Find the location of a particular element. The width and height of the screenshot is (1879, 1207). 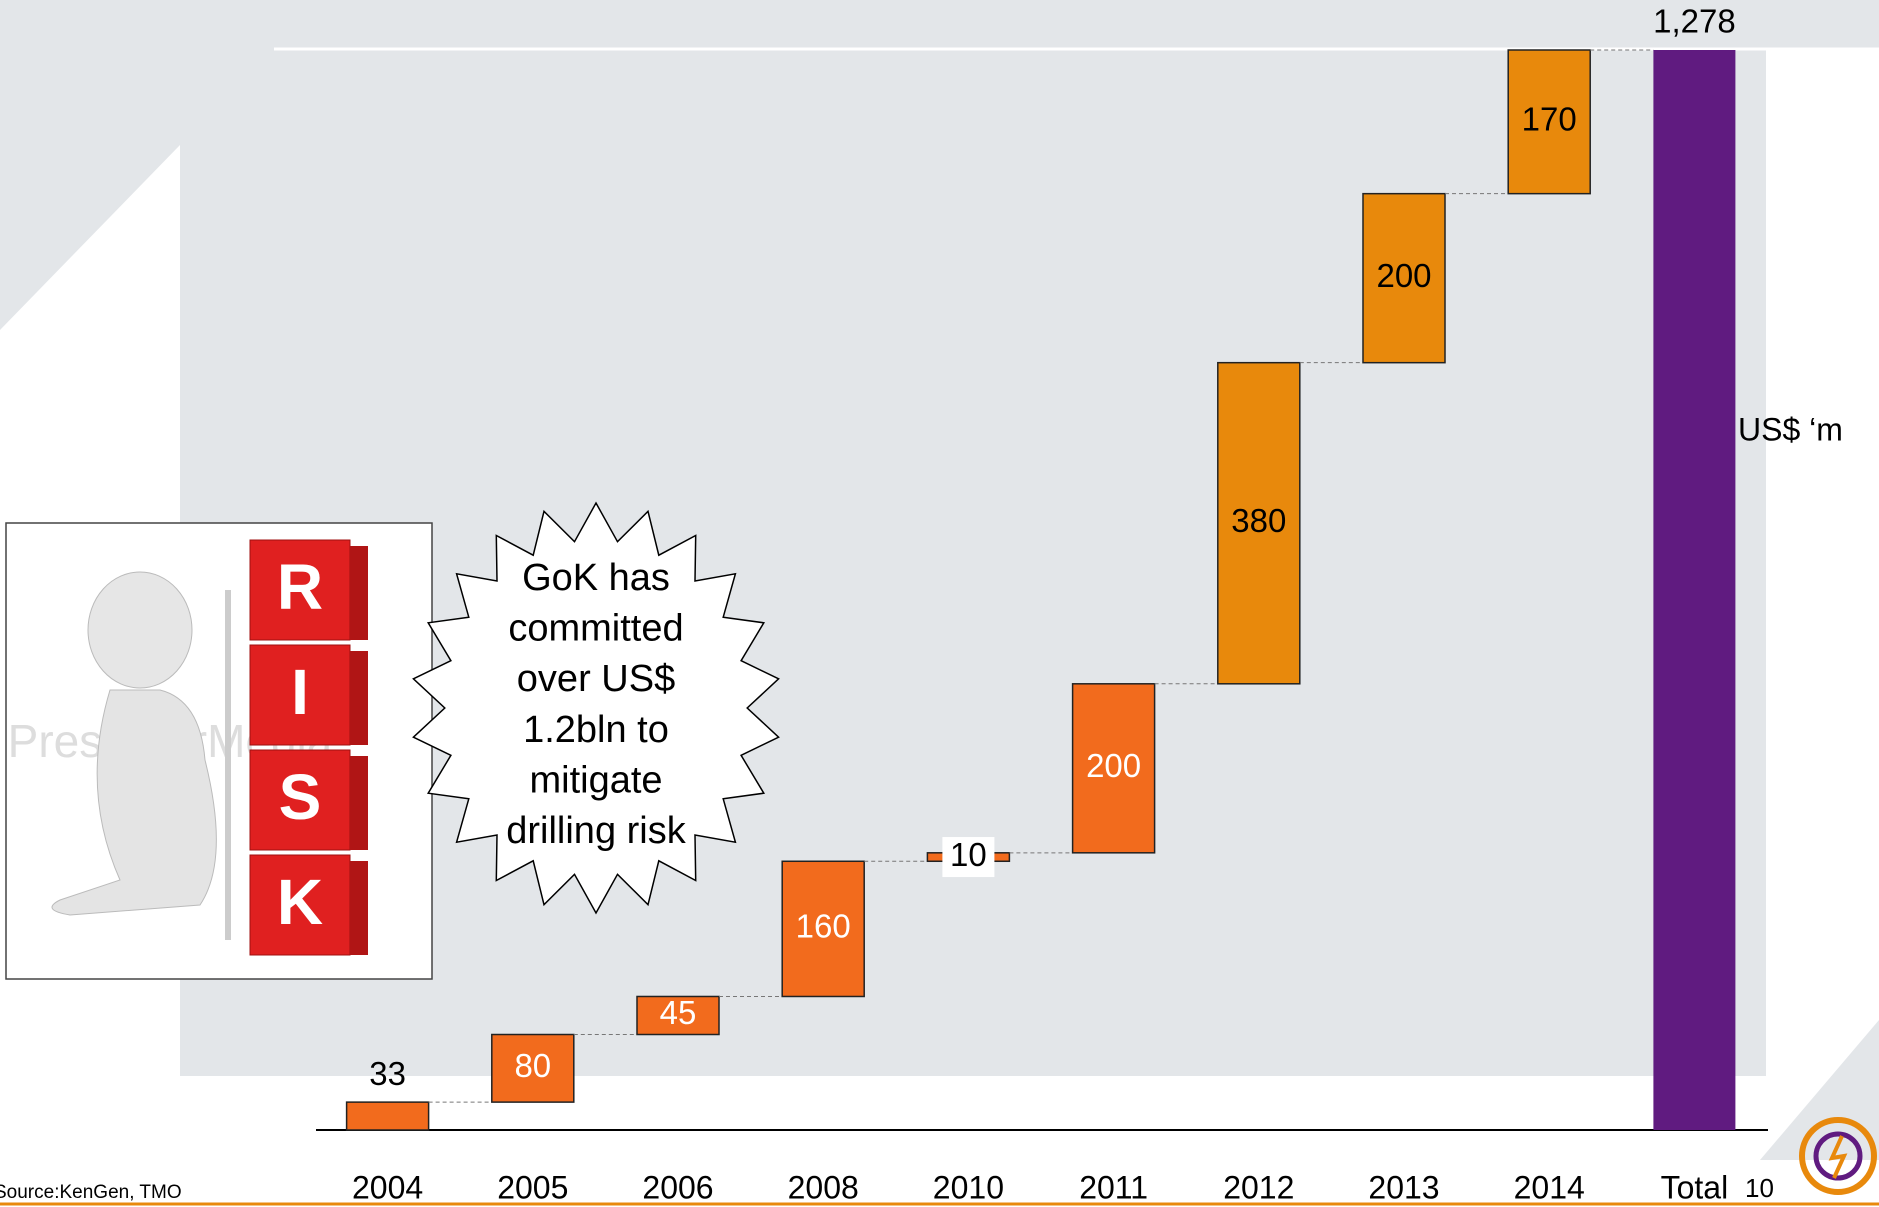

logo-bolt is located at coordinates (1838, 1157).